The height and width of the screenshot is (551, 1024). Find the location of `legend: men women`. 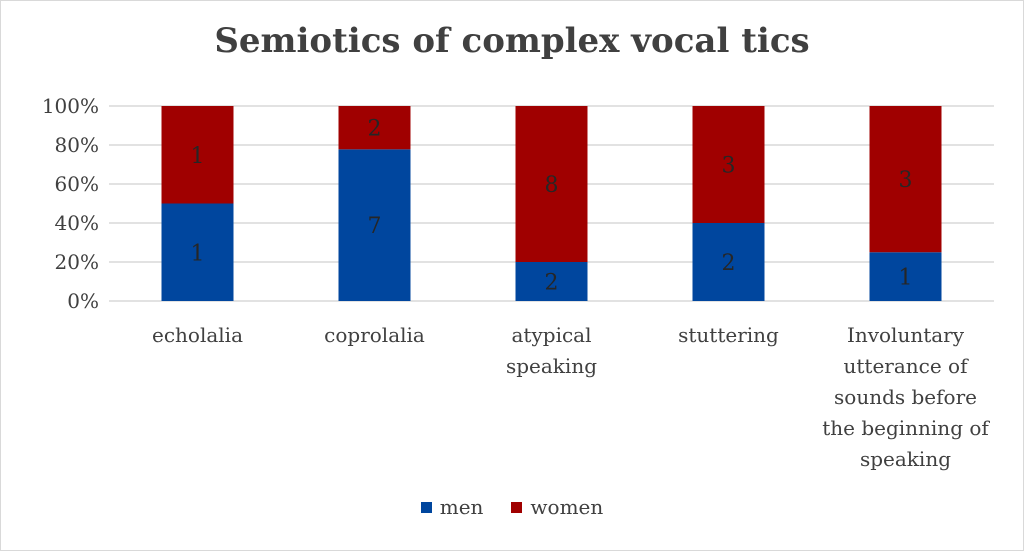

legend: men women is located at coordinates (512, 507).